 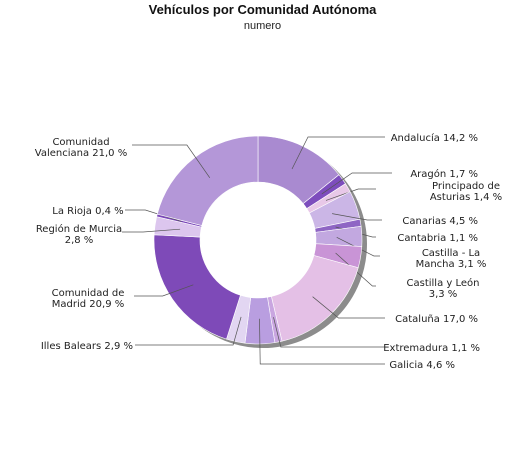 I want to click on slice-label: Comunidad Valenciana 21,0 %, so click(x=81, y=148).